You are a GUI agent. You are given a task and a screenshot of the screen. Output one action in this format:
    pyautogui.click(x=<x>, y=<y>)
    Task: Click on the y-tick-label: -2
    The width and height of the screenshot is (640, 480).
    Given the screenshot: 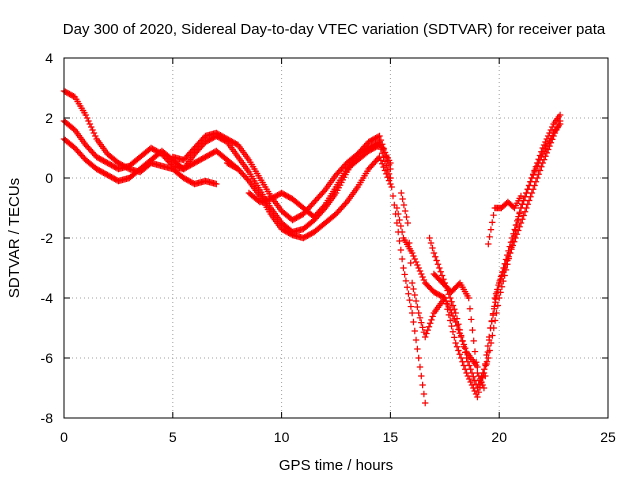 What is the action you would take?
    pyautogui.click(x=47, y=238)
    